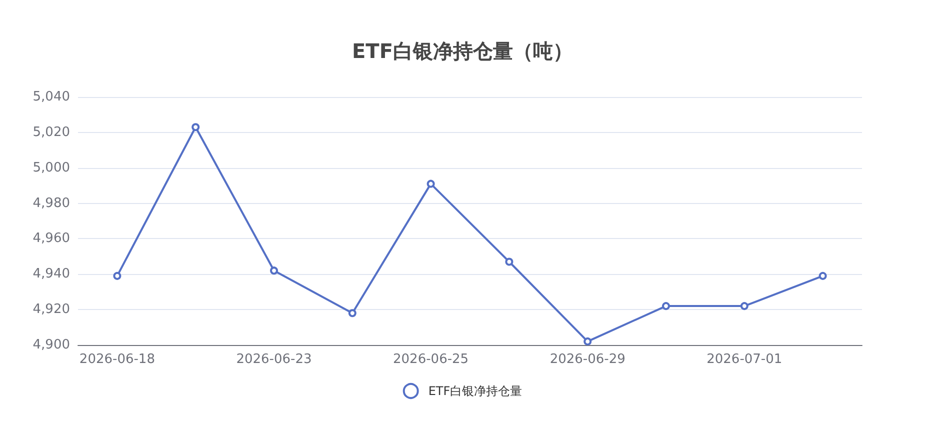 The width and height of the screenshot is (925, 429). I want to click on legend-label: ETF白银净持仓量, so click(475, 391).